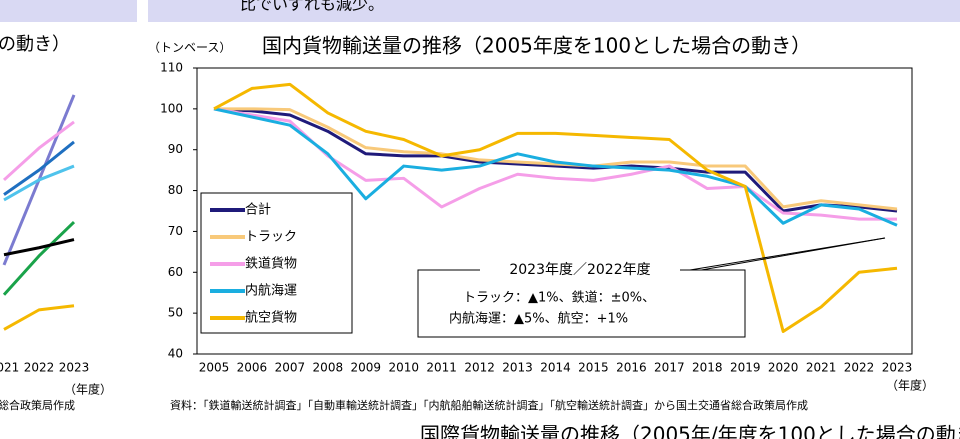  What do you see at coordinates (538, 319) in the screenshot?
I see `annotation-line: 内航海運：▲5%、航空：+1%` at bounding box center [538, 319].